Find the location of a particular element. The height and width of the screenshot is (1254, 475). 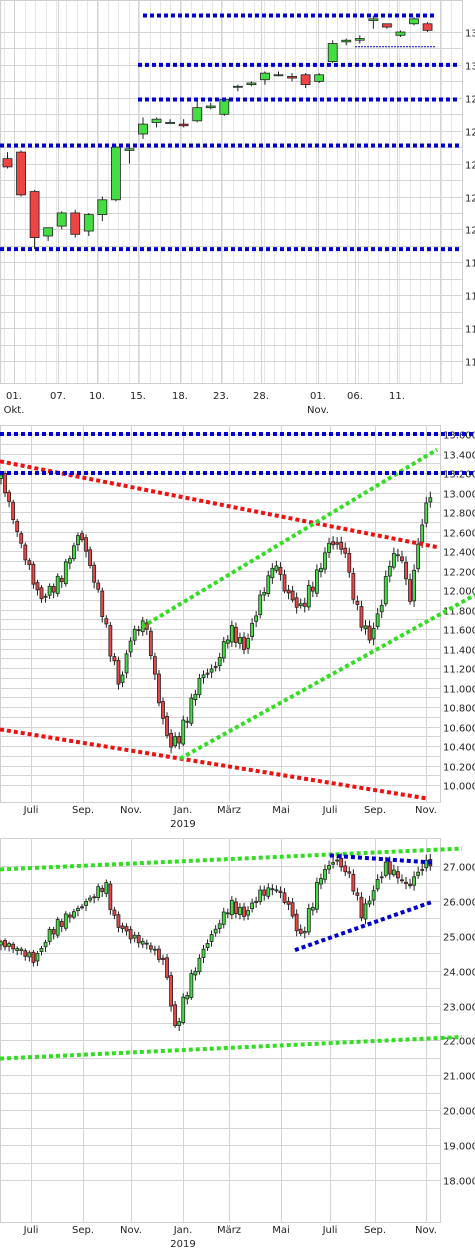

y-tick-label: 22.000 is located at coordinates (459, 1042).